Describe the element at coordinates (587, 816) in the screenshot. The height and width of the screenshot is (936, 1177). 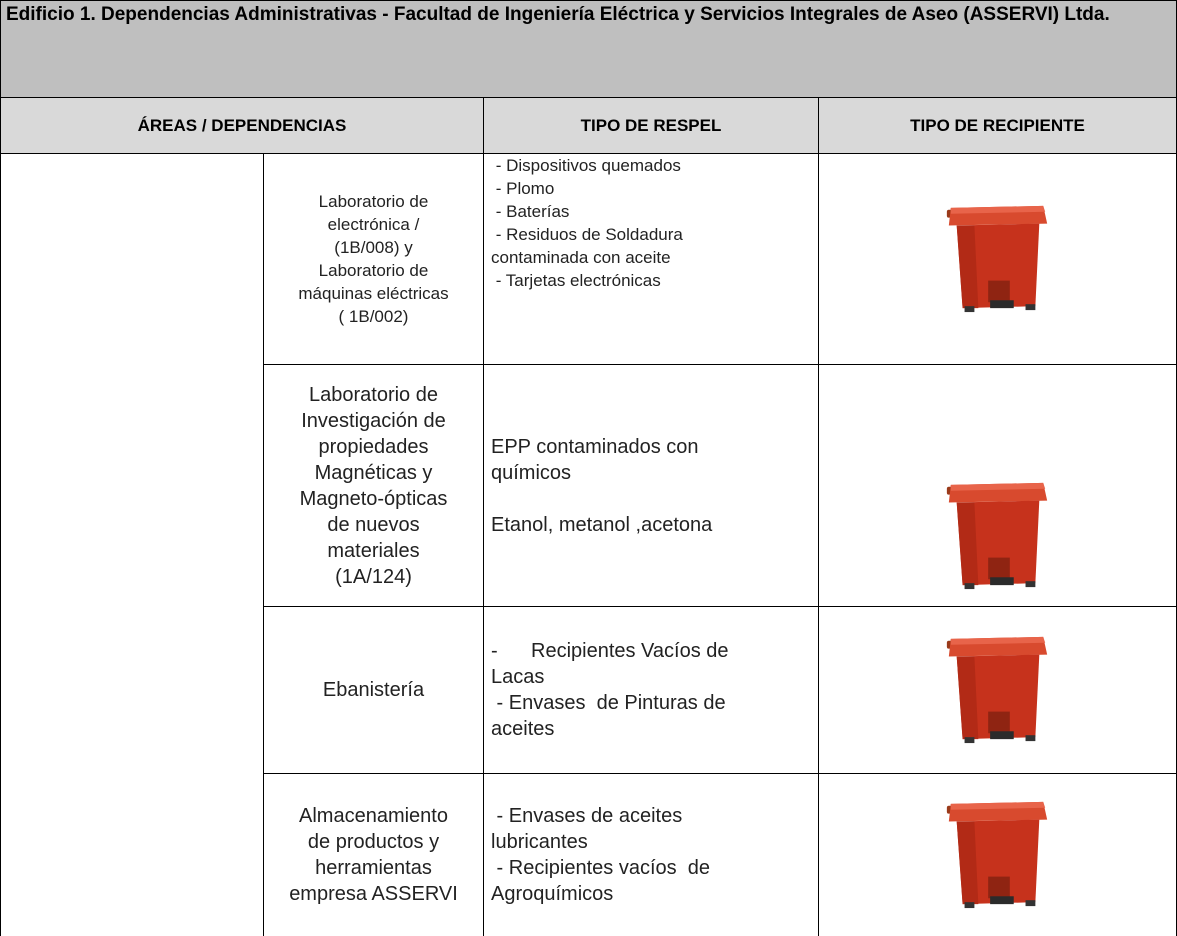
I see `respel-line: - Envases de aceites` at that location.